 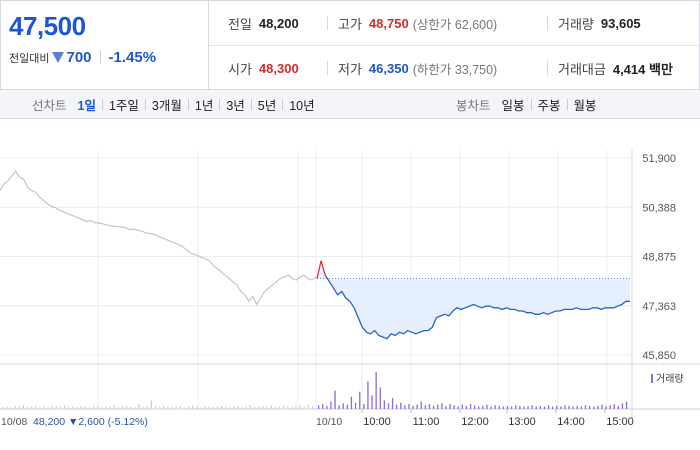 What do you see at coordinates (426, 422) in the screenshot?
I see `time-tick-label: 11:00` at bounding box center [426, 422].